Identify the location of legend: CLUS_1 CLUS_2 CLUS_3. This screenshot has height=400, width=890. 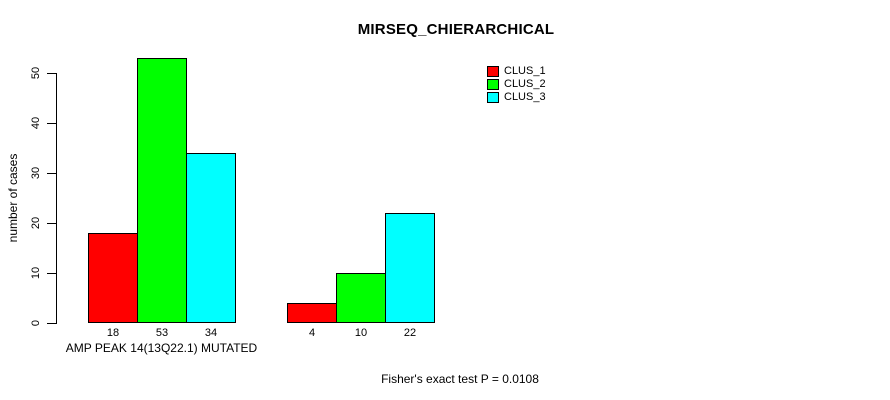
(516, 85).